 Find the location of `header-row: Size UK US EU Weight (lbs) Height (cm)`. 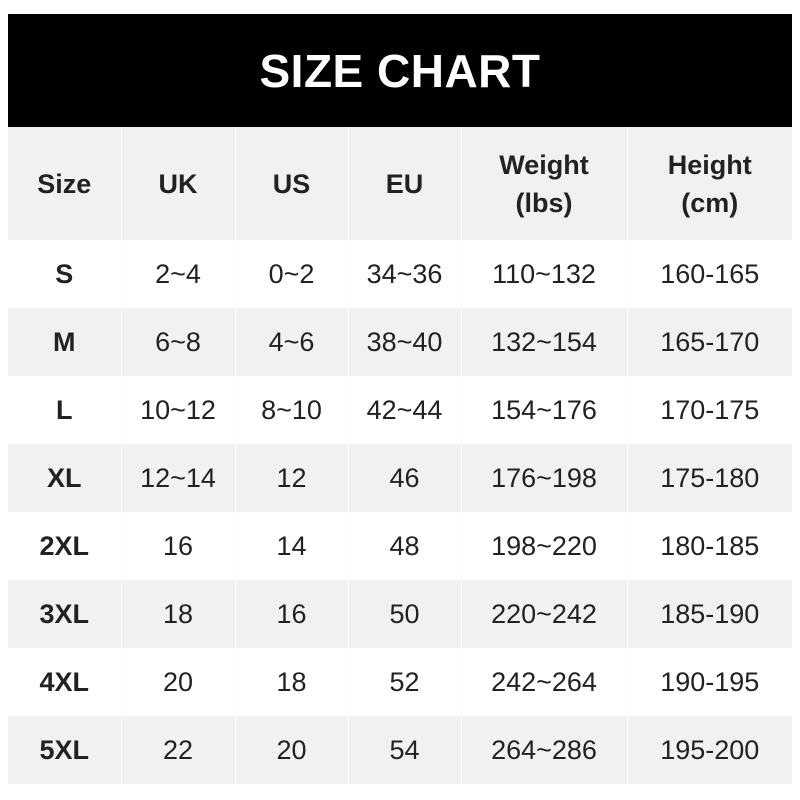

header-row: Size UK US EU Weight (lbs) Height (cm) is located at coordinates (400, 183).